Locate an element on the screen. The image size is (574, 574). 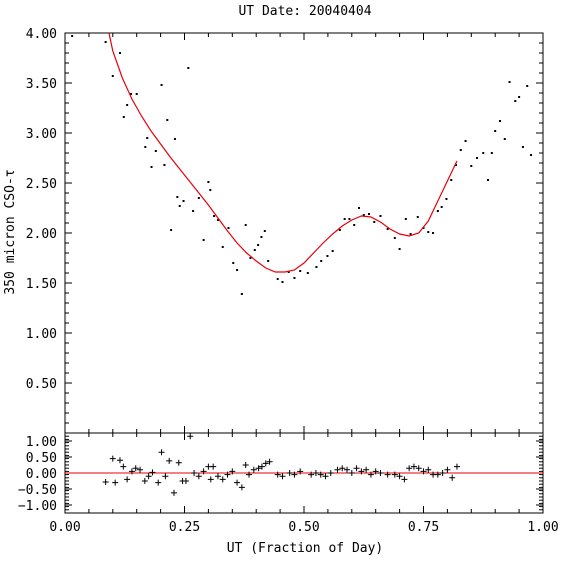
top-y-tick-label: 0.50 is located at coordinates (41, 384).